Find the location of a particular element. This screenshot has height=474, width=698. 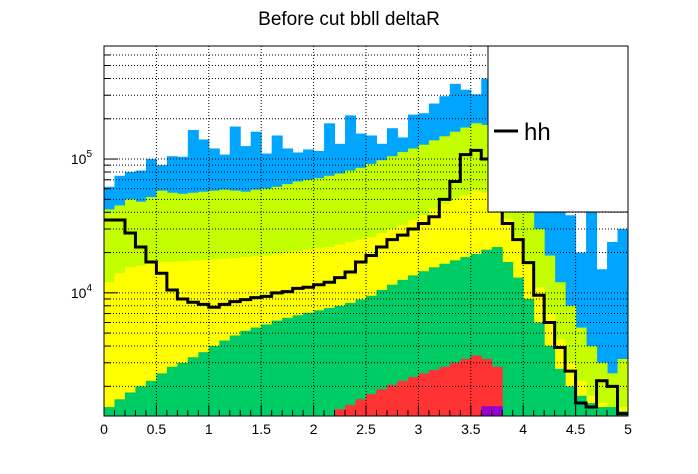

x-tick-label: 5 is located at coordinates (628, 429).